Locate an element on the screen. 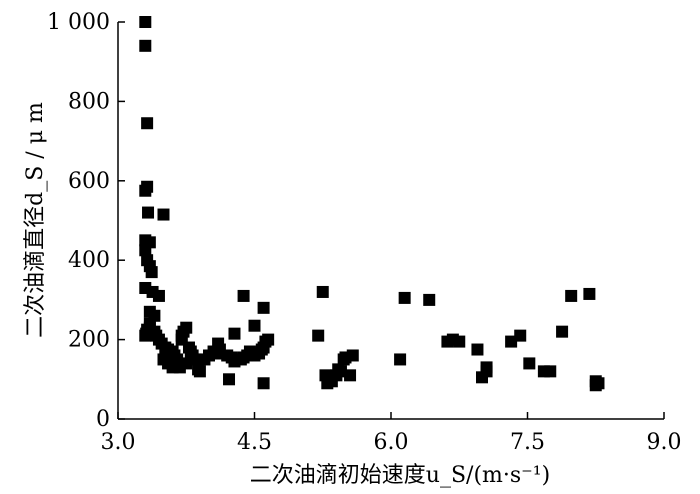 This screenshot has height=494, width=700. x-axis-title: 二次油滴初始速度u_S/(m·s⁻¹) is located at coordinates (400, 475).